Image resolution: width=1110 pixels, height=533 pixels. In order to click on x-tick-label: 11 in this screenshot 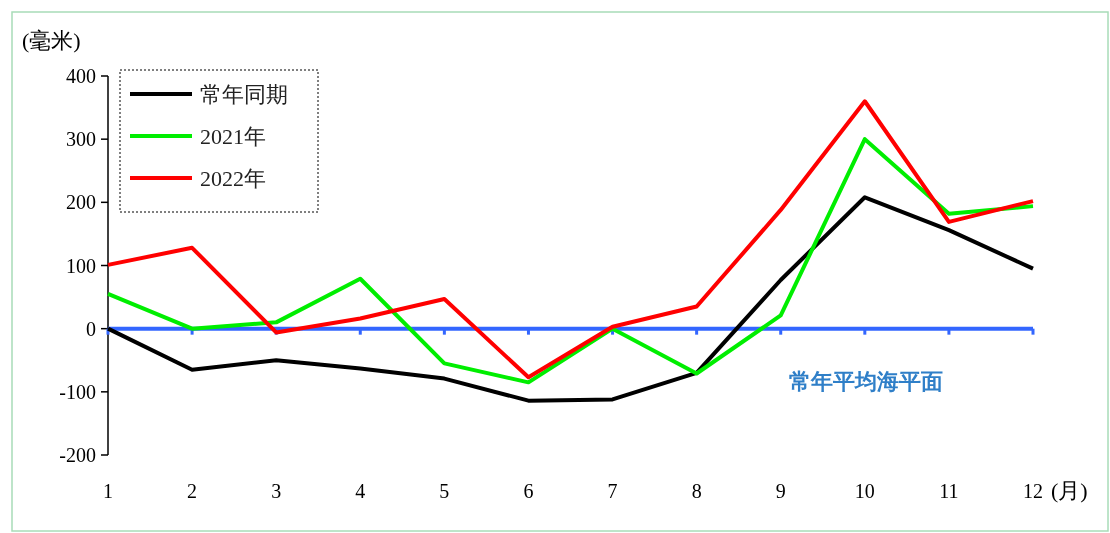, I will do `click(949, 491)`.